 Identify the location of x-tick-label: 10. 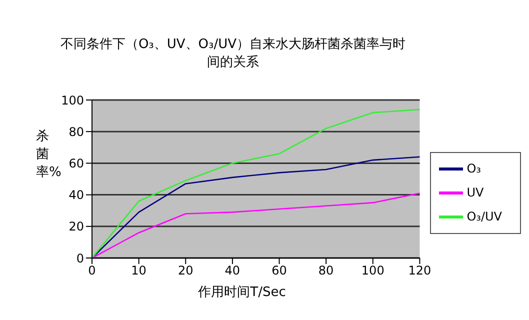
(138, 271).